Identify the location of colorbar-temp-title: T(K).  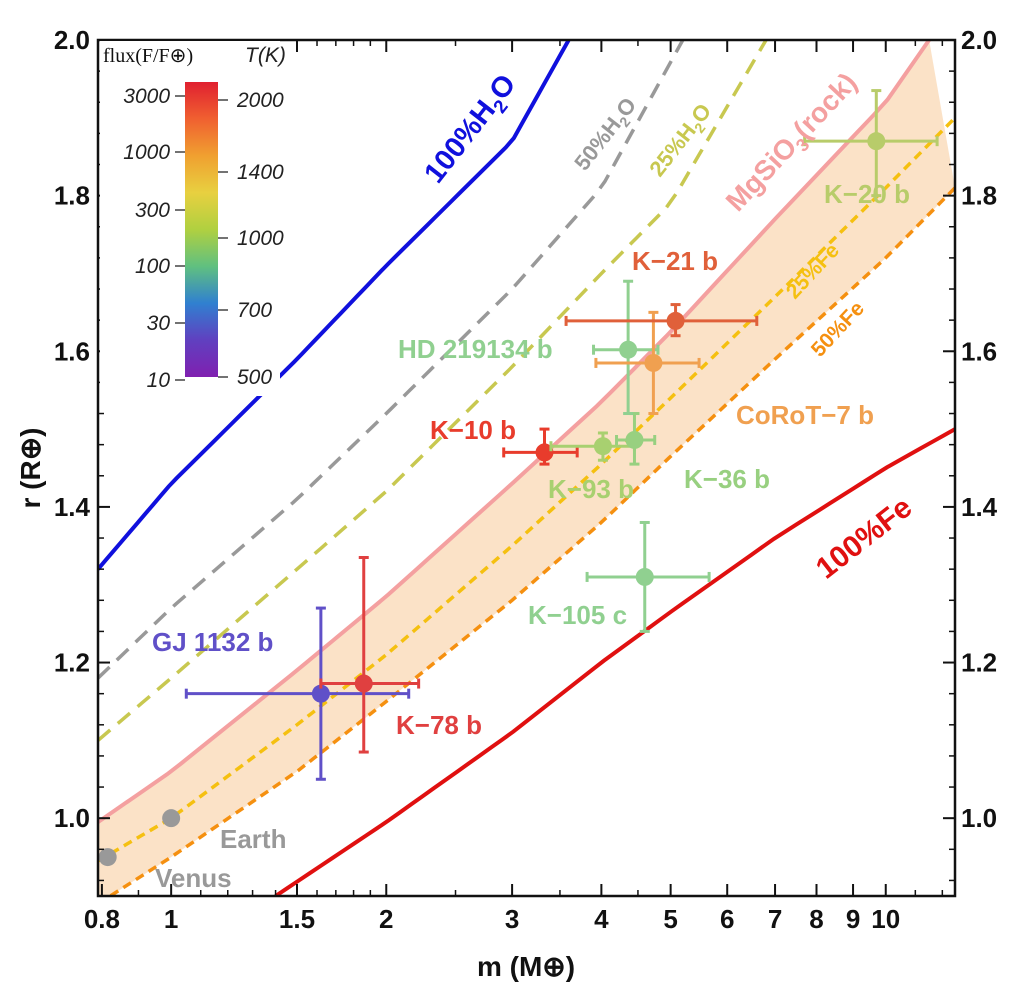
(265, 55).